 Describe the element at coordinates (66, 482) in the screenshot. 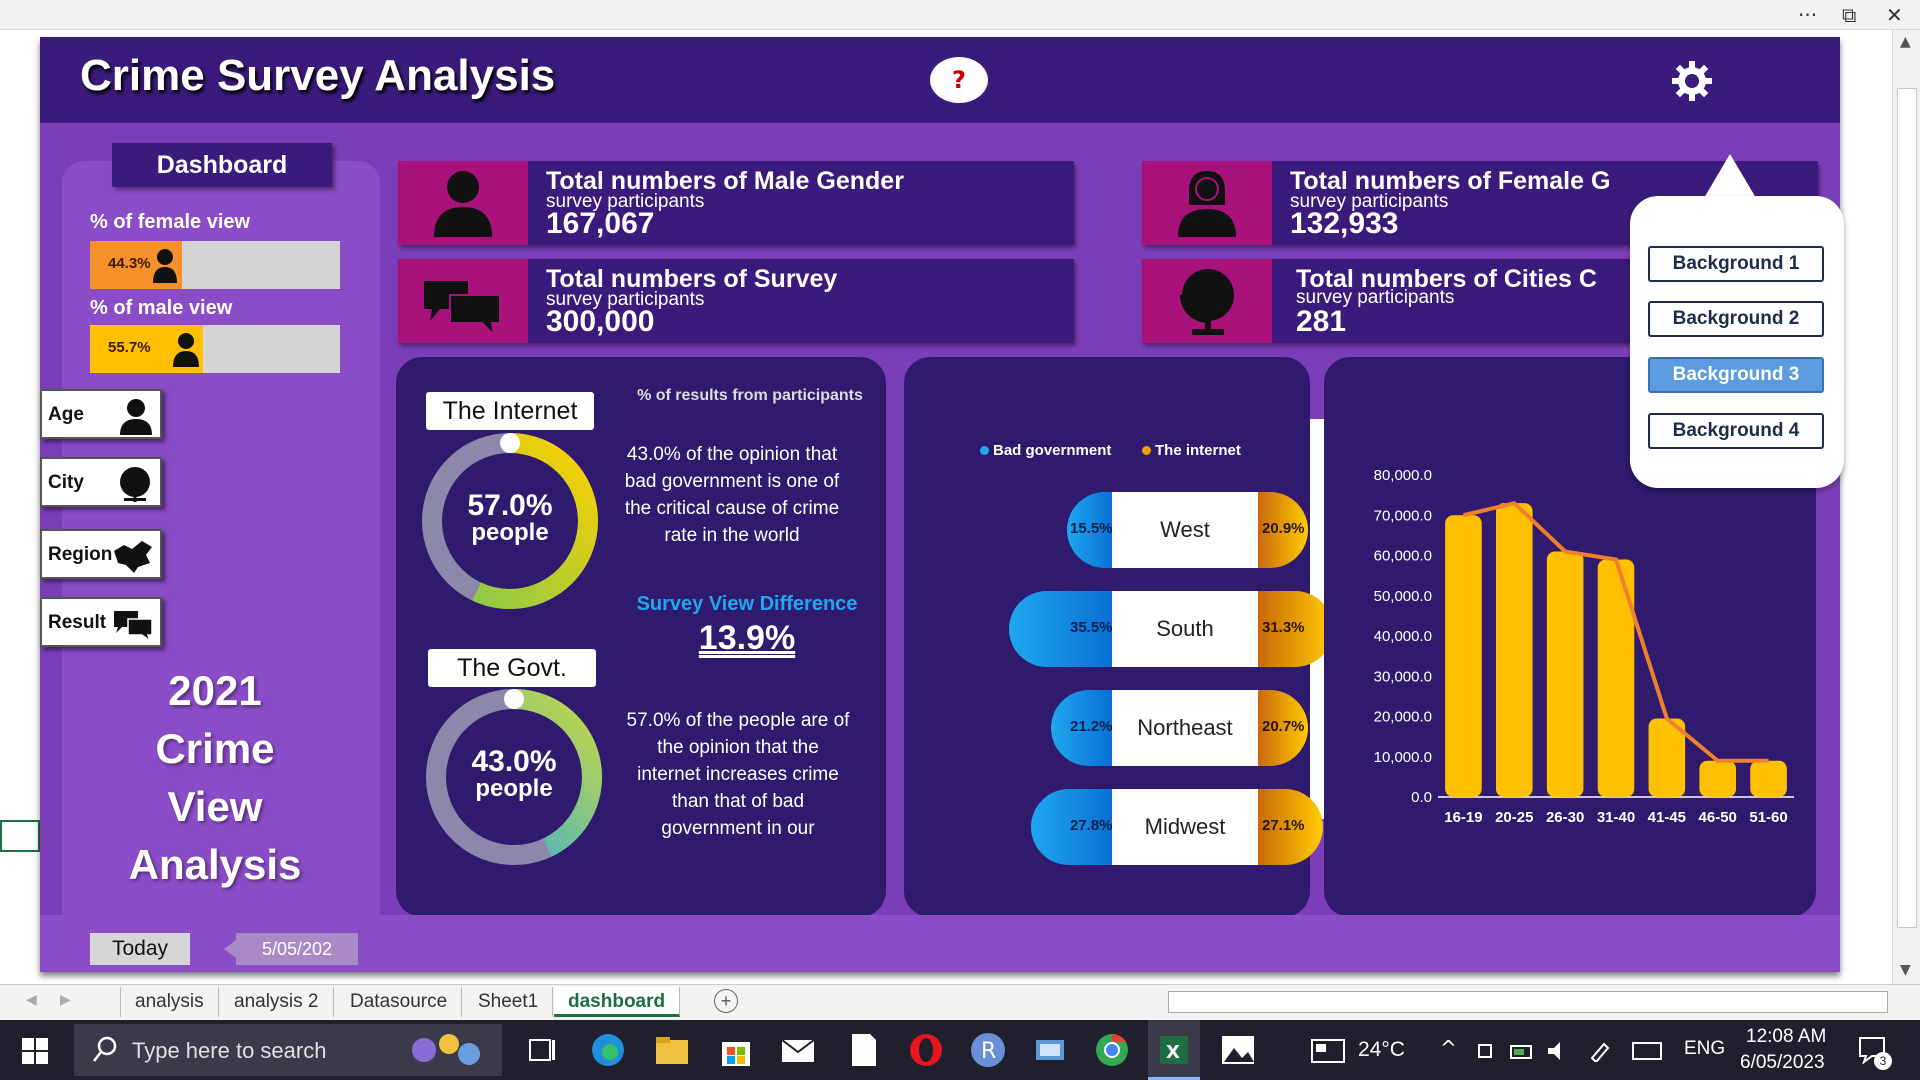

I see `slicer-city-label: City` at that location.